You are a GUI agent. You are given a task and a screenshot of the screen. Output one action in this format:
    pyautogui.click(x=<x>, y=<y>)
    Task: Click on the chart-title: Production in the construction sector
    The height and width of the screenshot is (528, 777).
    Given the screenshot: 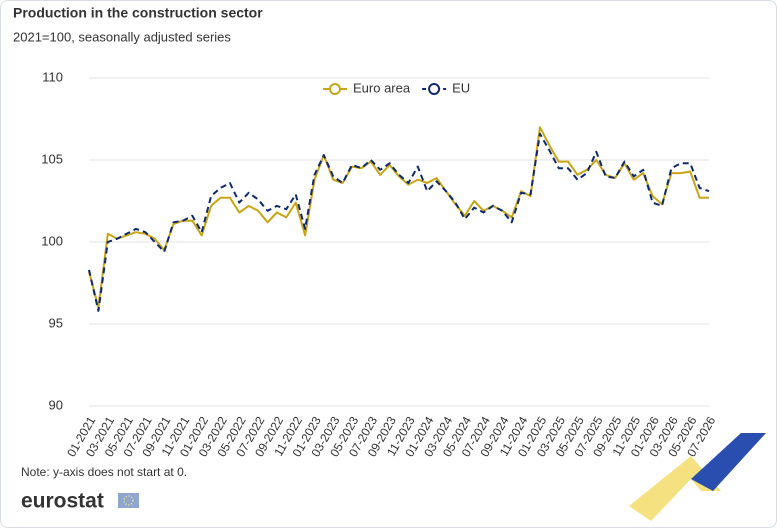 What is the action you would take?
    pyautogui.click(x=138, y=13)
    